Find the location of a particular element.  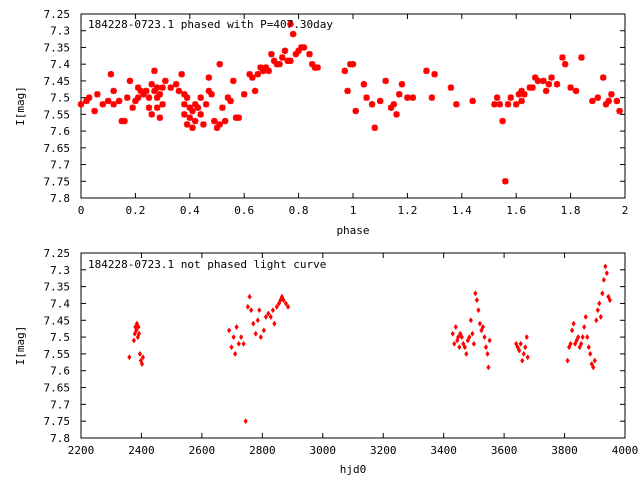

y-tick-label: 7.8 is located at coordinates (60, 438).